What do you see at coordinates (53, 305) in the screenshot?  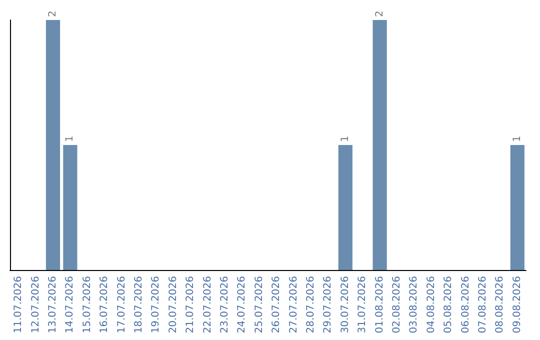 I see `x-tick-label: 13.07.2026` at bounding box center [53, 305].